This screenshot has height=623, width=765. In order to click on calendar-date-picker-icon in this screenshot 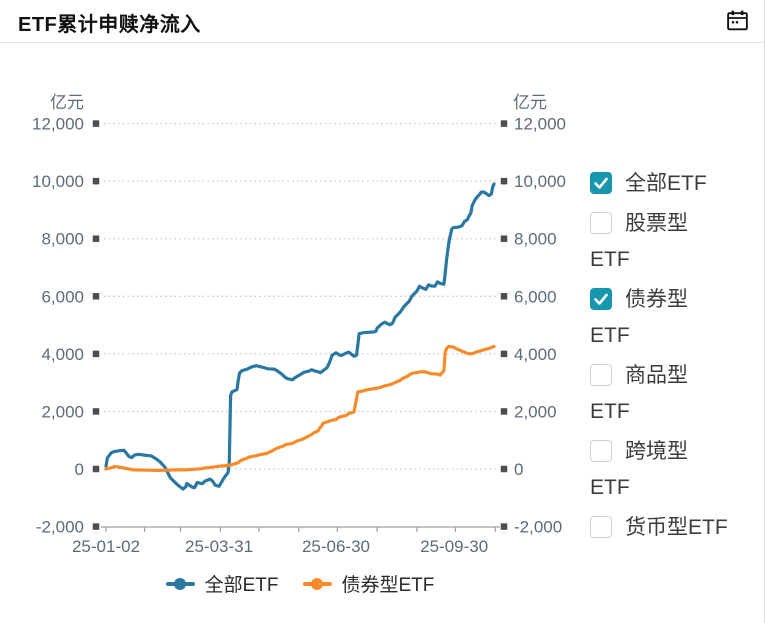, I will do `click(737, 20)`.